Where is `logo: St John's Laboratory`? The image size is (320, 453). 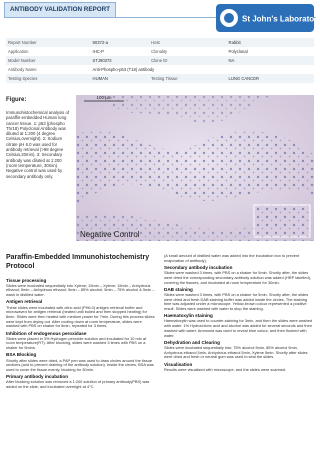 logo: St John's Laboratory is located at coordinates (265, 18).